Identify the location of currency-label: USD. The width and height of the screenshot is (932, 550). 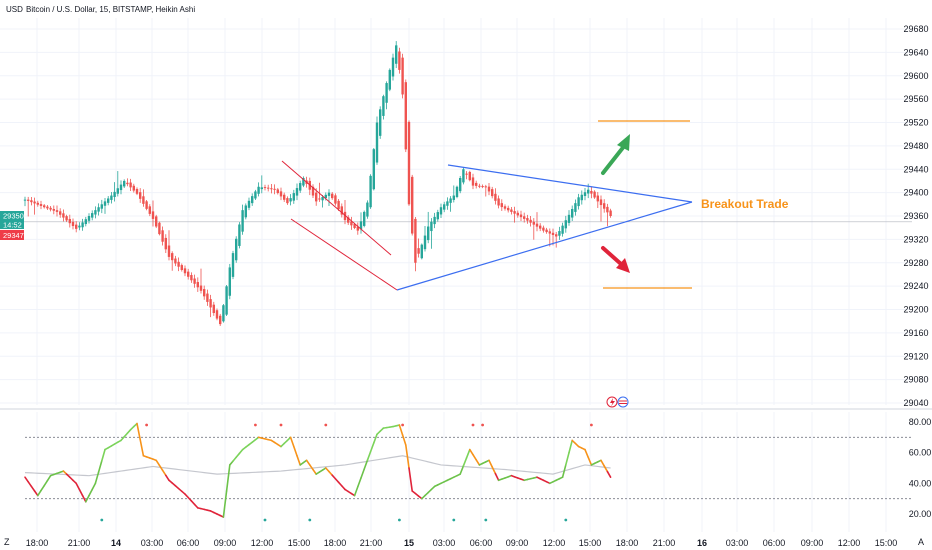
(14, 9).